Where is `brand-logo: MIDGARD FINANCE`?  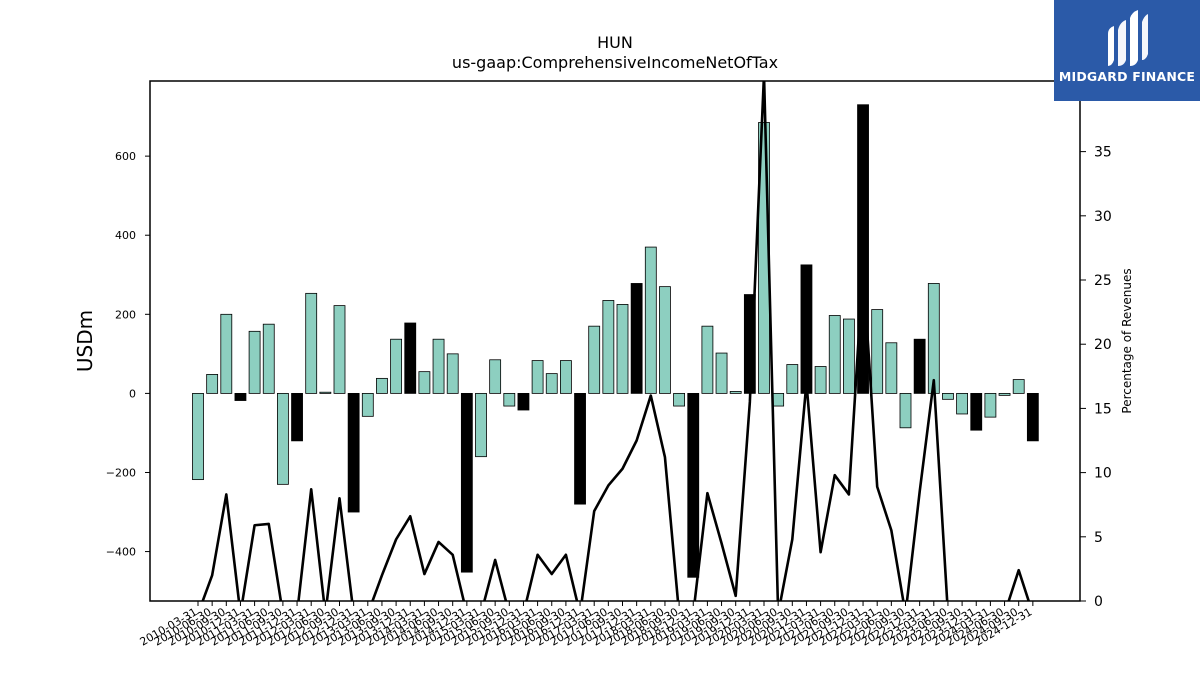 brand-logo: MIDGARD FINANCE is located at coordinates (1127, 50).